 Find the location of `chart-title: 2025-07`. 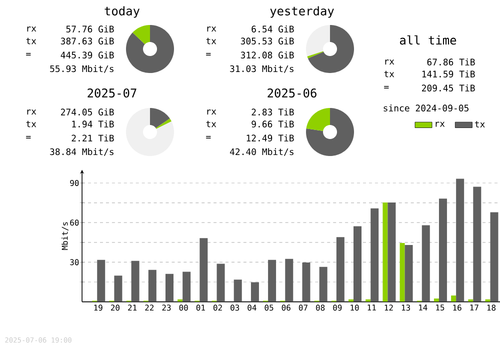

chart-title: 2025-07 is located at coordinates (112, 93).